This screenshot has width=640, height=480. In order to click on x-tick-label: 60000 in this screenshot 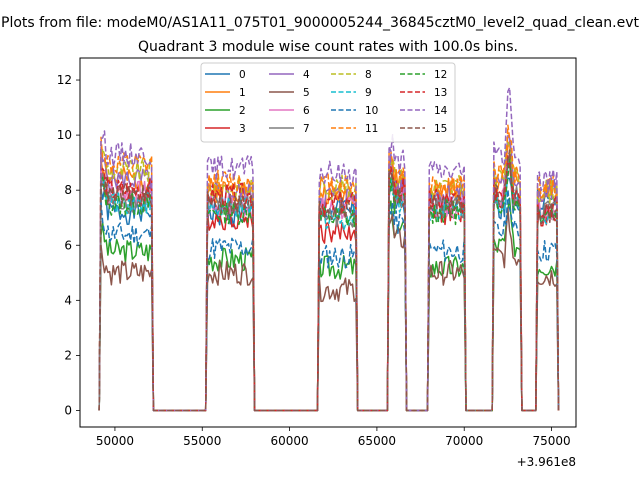, I will do `click(289, 441)`.